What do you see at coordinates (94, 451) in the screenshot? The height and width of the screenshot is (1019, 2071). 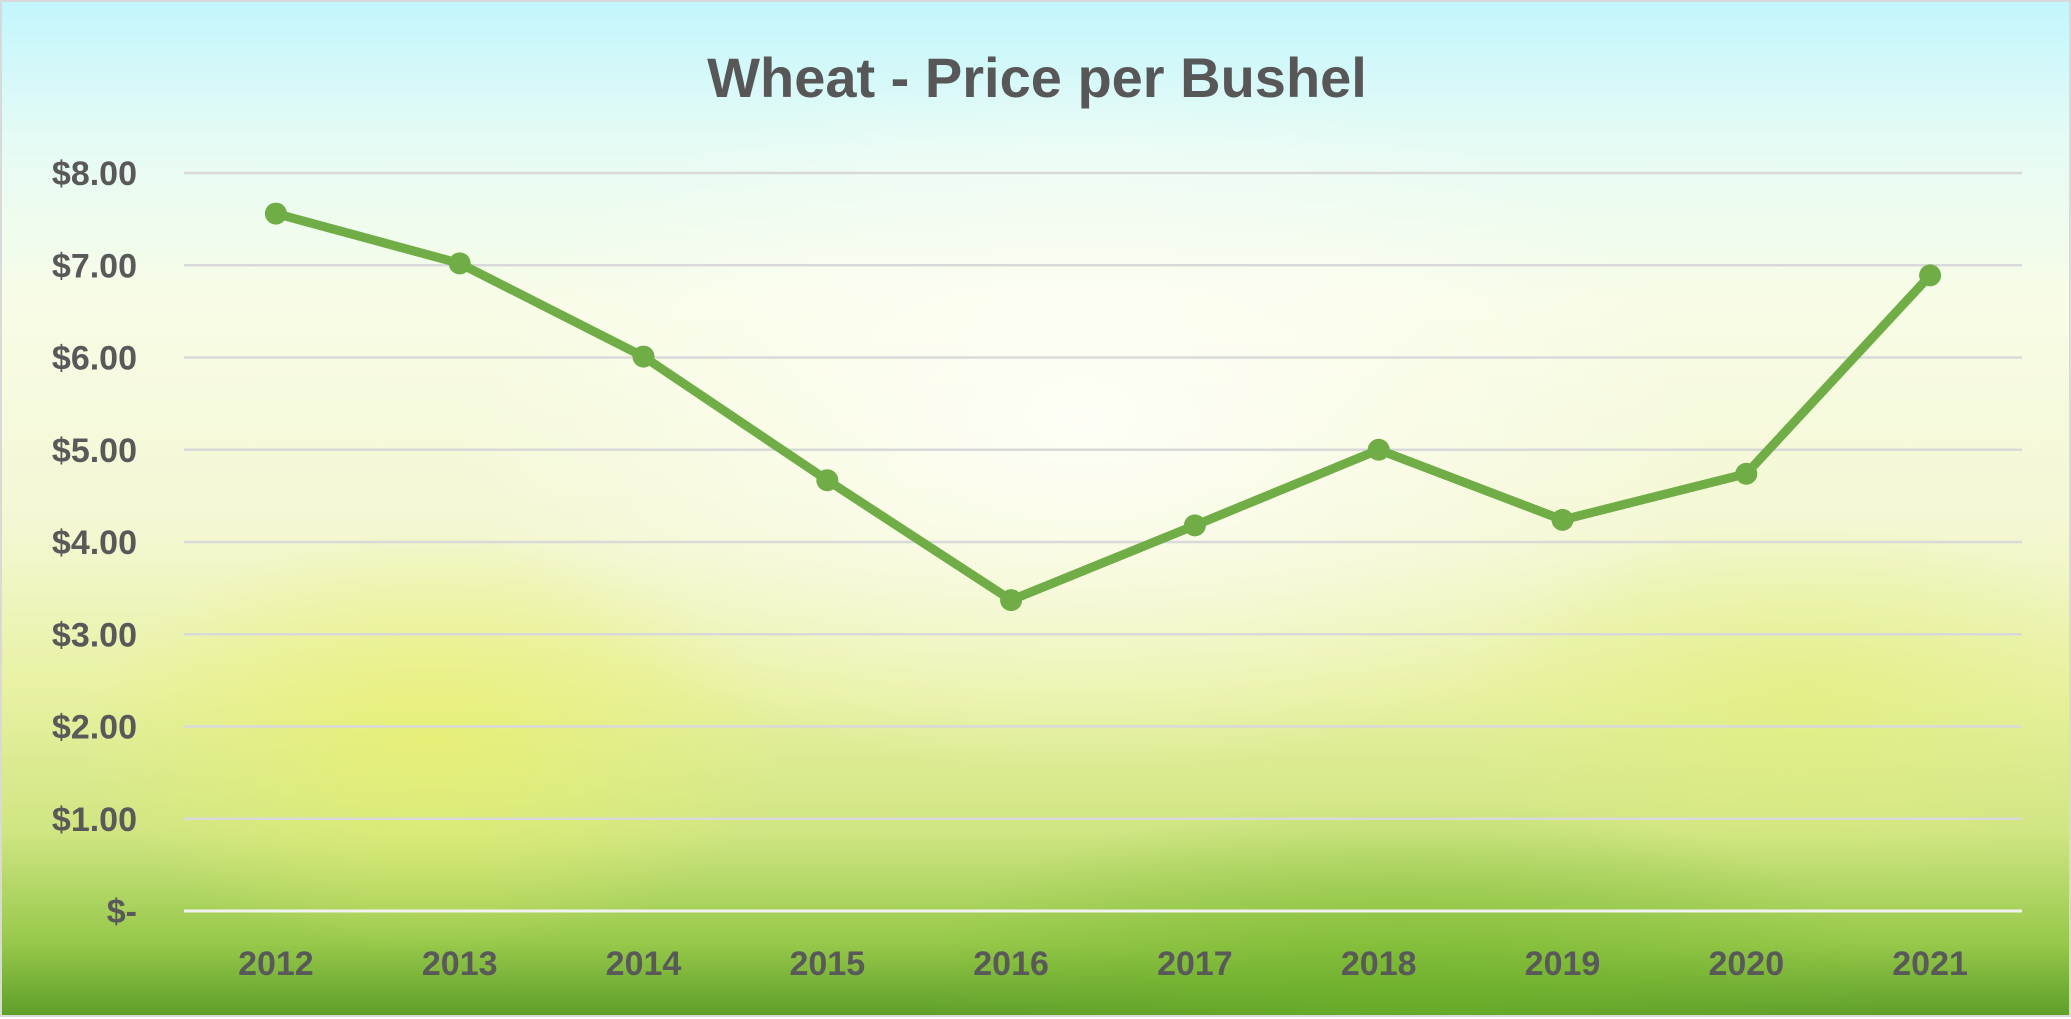 I see `y-tick-label: $5.00` at bounding box center [94, 451].